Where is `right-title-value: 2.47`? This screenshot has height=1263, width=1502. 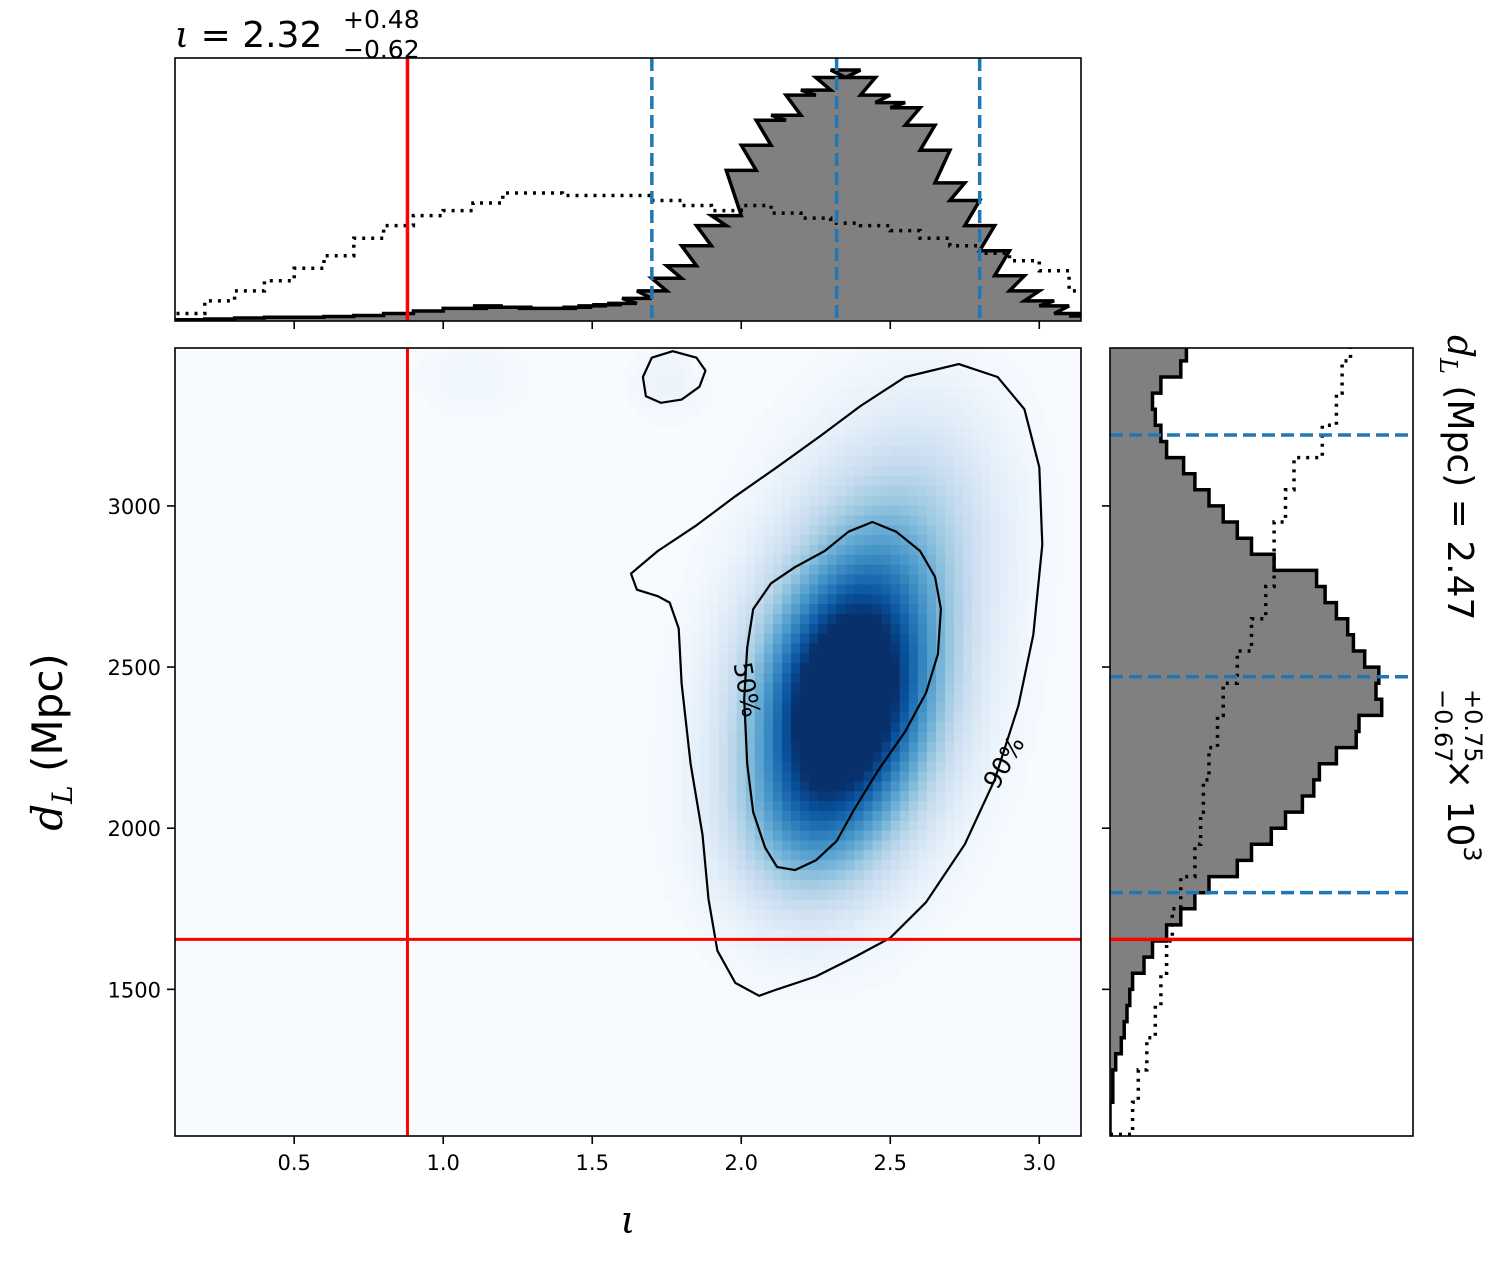
right-title-value: 2.47 is located at coordinates (1459, 580).